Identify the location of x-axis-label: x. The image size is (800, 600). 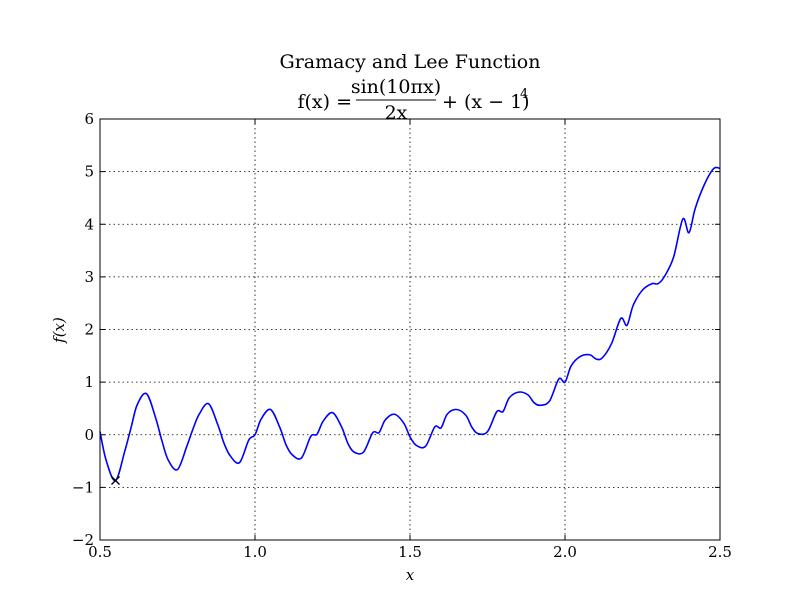
(410, 575).